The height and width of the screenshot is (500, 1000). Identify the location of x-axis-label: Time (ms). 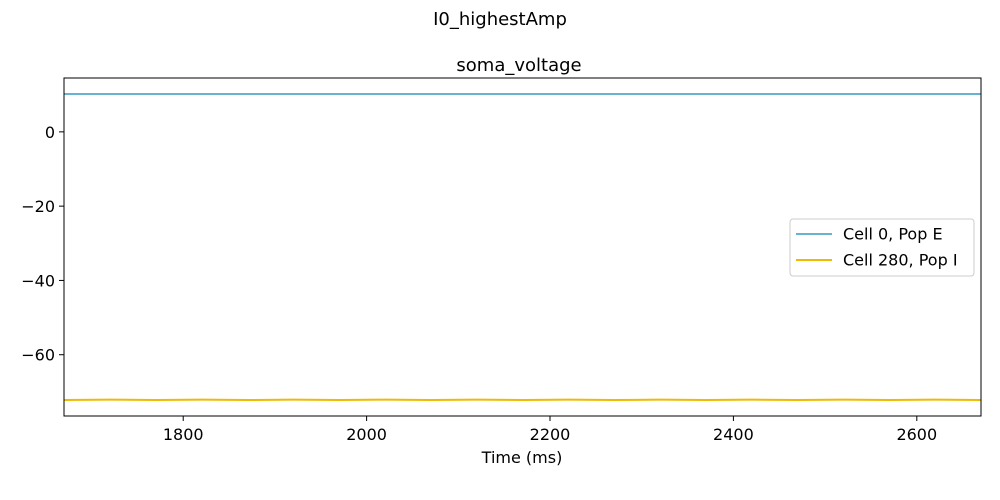
(522, 457).